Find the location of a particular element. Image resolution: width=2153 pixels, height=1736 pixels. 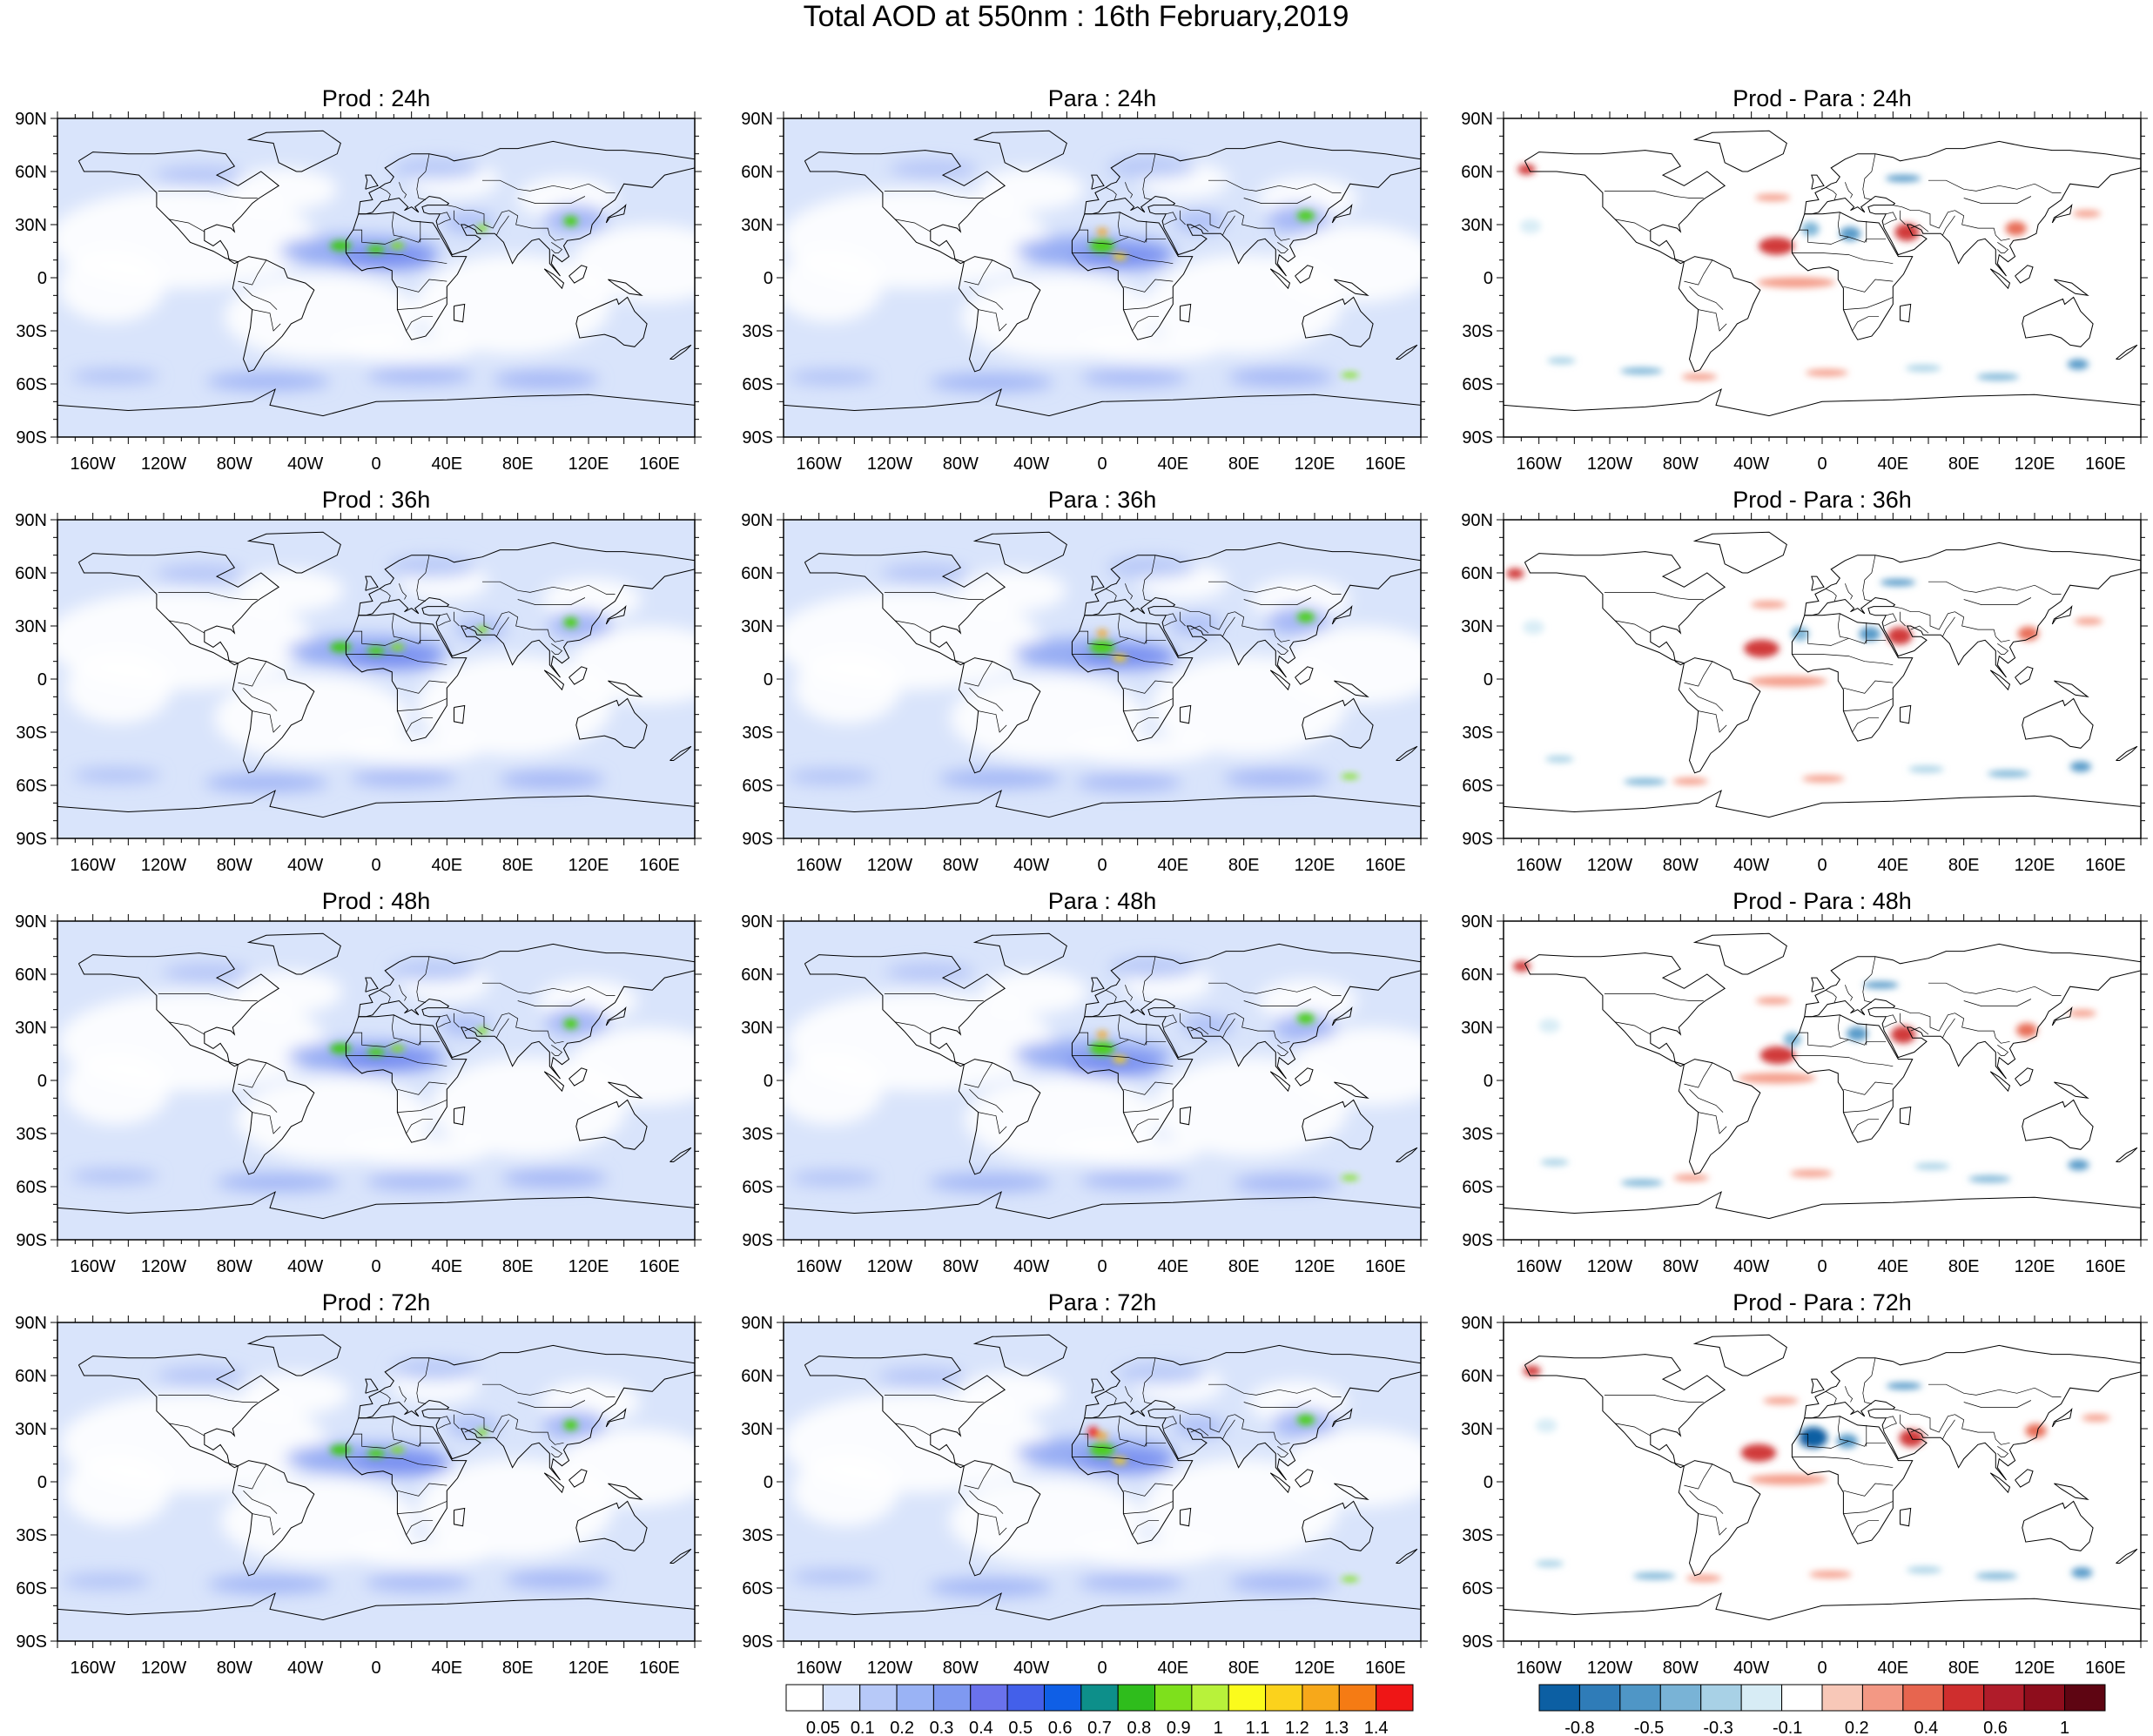

diff-colorbar: -0.8 -0.5 -0.3 -0.1 0.2 0.4 0.6 1 is located at coordinates (1822, 1710).